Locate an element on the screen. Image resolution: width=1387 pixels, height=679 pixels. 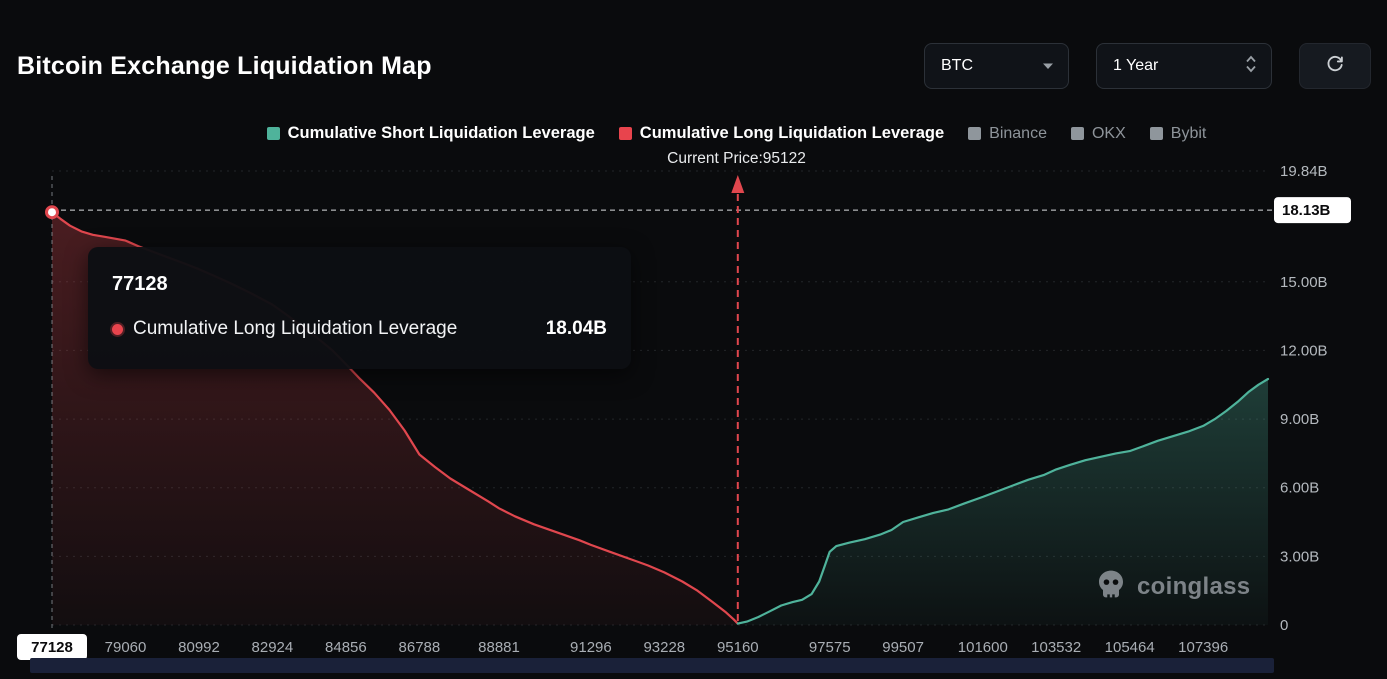
x-axis-label: 107396 is located at coordinates (1203, 647).